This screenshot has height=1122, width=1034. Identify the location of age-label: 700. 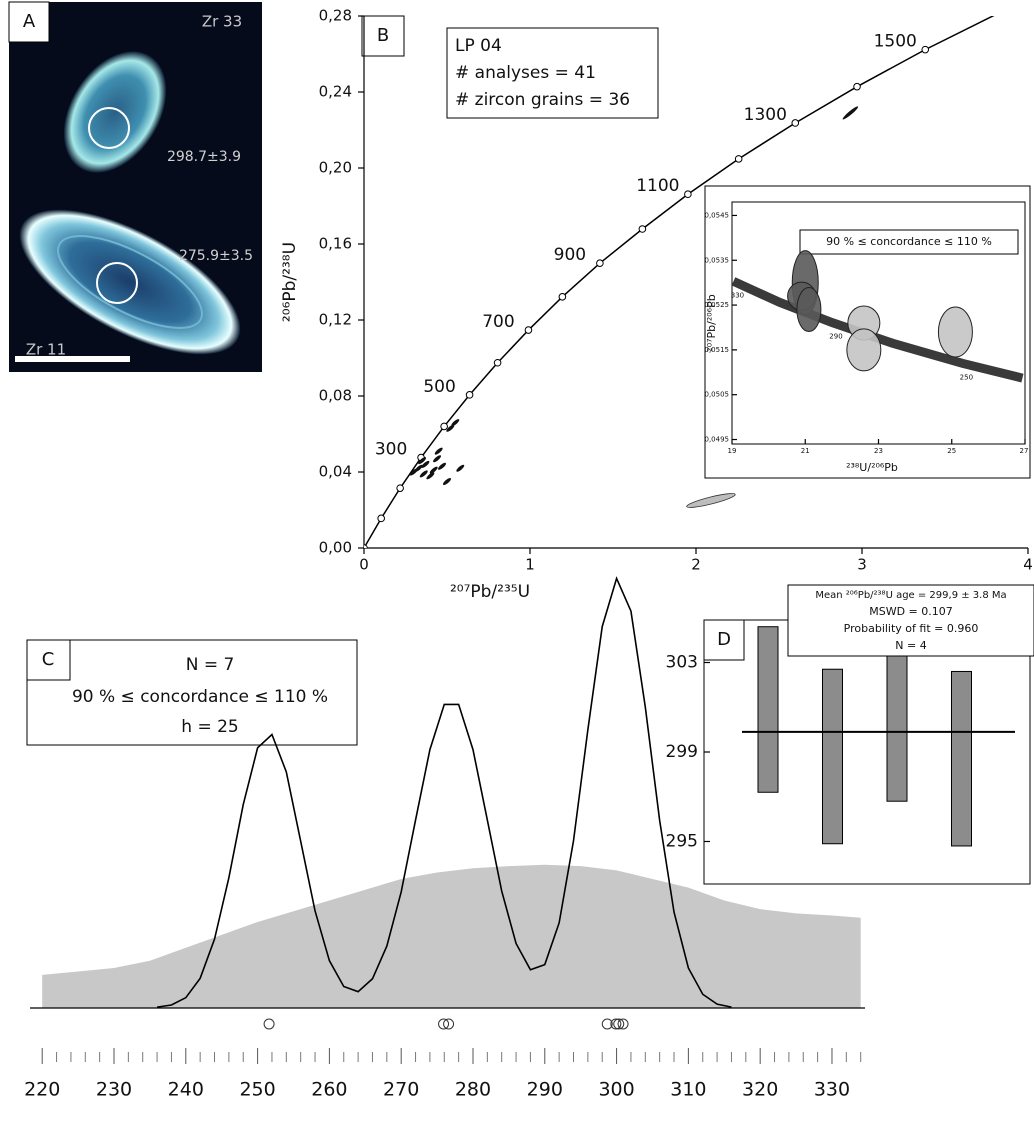
(498, 322).